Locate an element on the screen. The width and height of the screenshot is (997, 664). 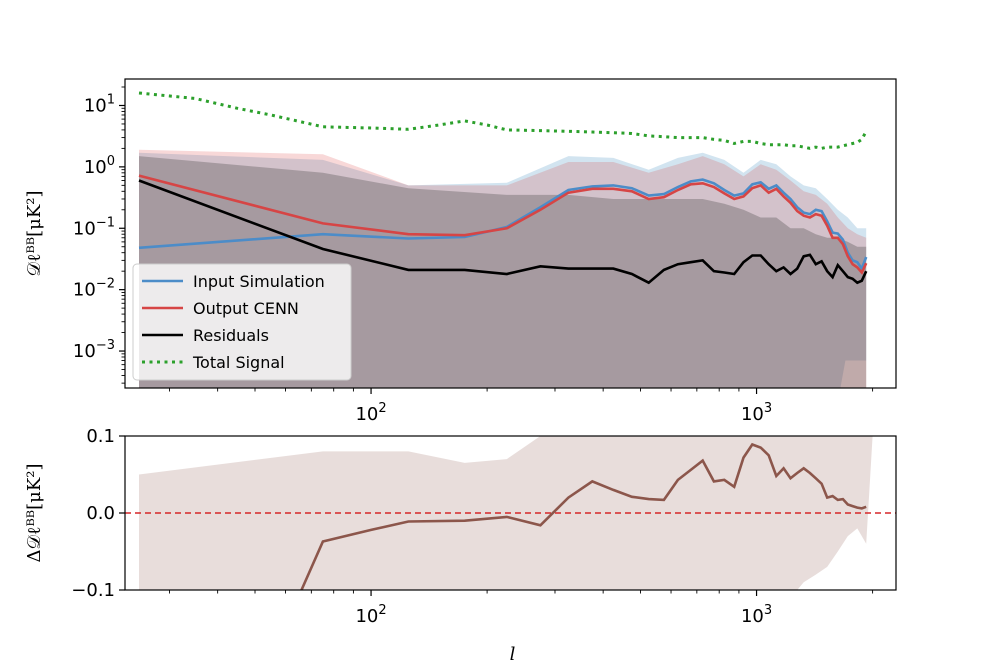
legend-label: Input Simulation is located at coordinates (259, 281).